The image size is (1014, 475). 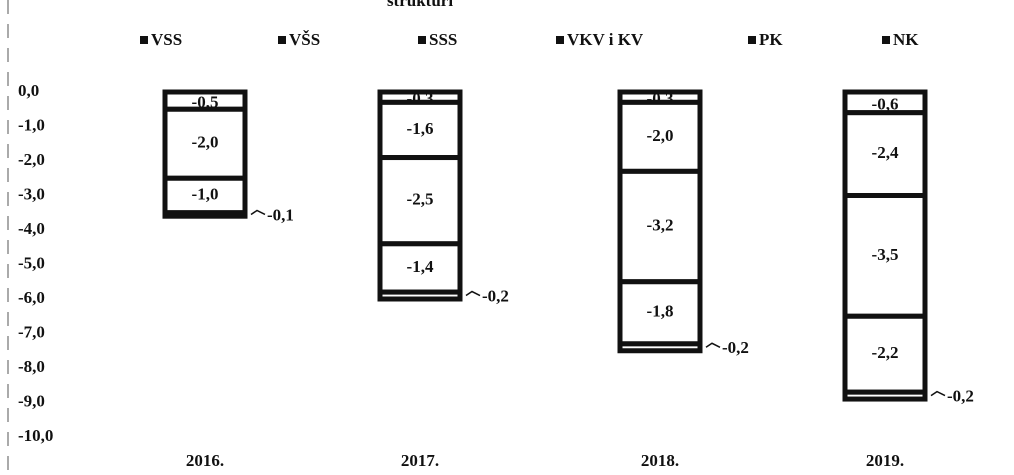 What do you see at coordinates (660, 460) in the screenshot?
I see `x-tick-label: 2018.` at bounding box center [660, 460].